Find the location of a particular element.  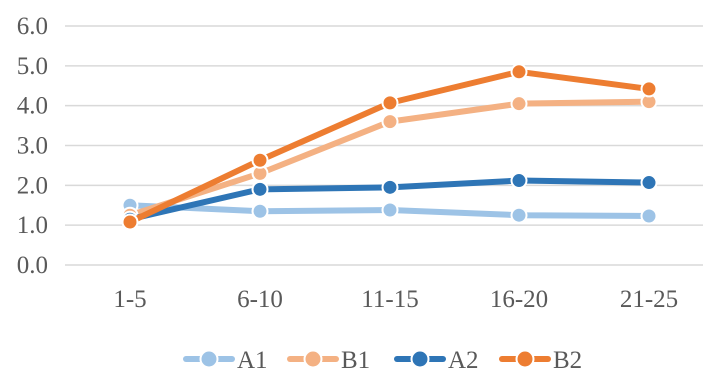

y-tick-label: 2.0 is located at coordinates (32, 185).